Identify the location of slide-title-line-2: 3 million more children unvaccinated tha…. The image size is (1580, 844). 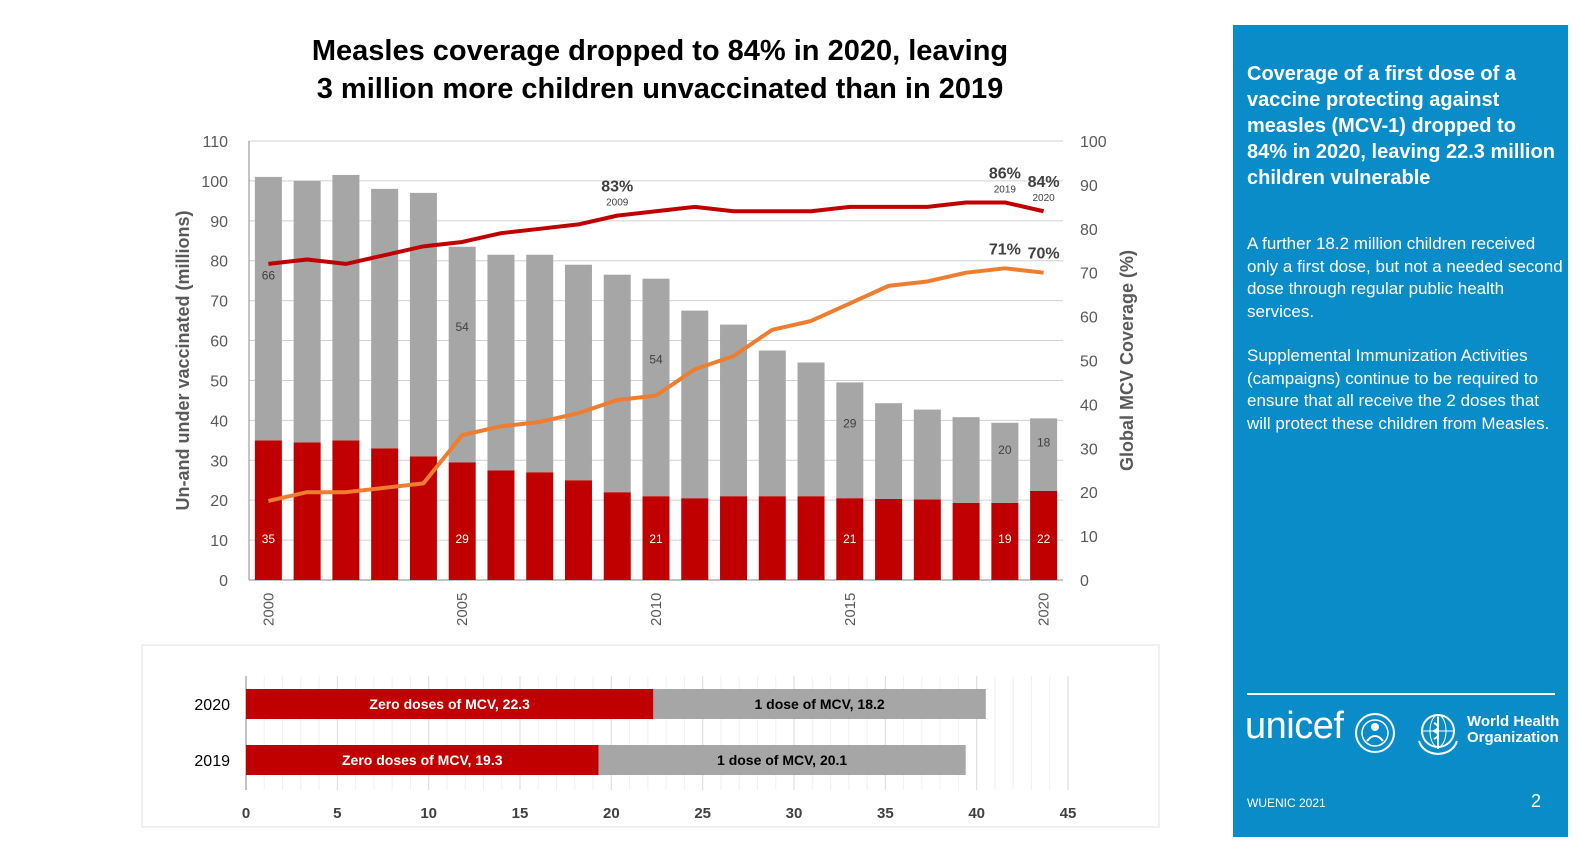
(660, 89).